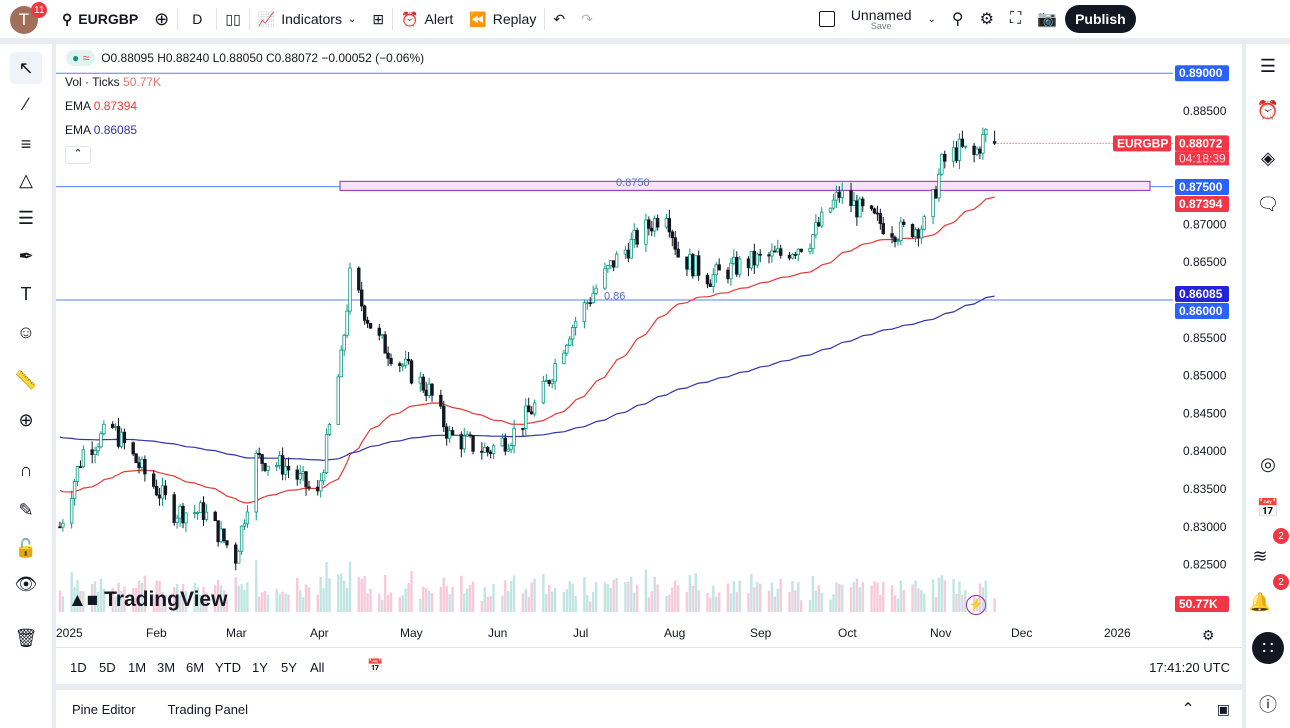 This screenshot has width=1290, height=728. I want to click on remove-tool: 🗑, so click(26, 638).